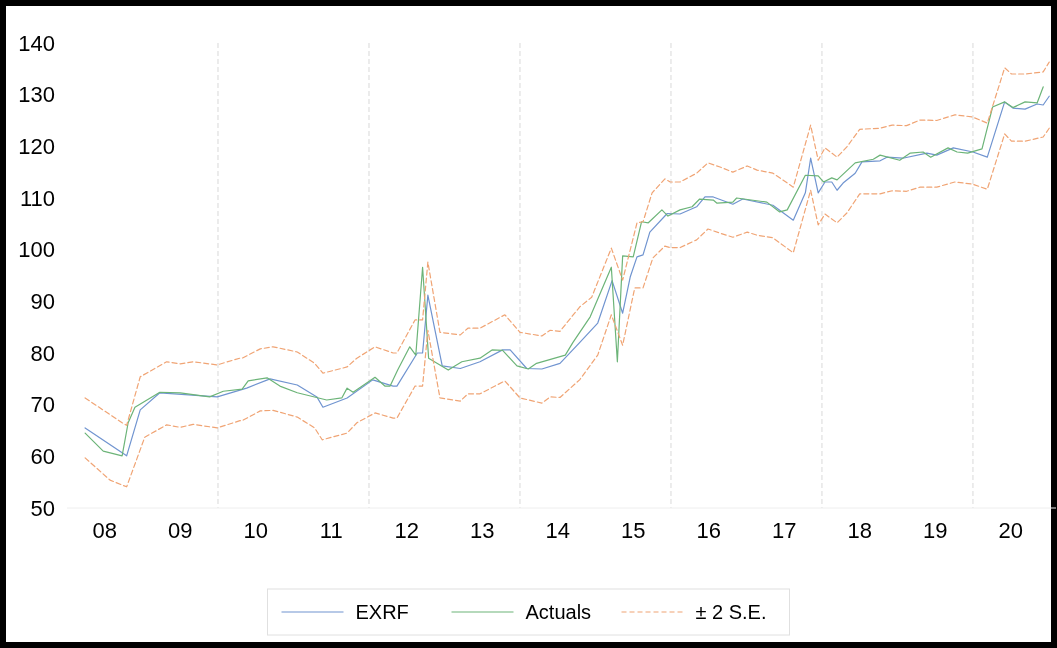  What do you see at coordinates (331, 530) in the screenshot?
I see `x-tick-label: 11` at bounding box center [331, 530].